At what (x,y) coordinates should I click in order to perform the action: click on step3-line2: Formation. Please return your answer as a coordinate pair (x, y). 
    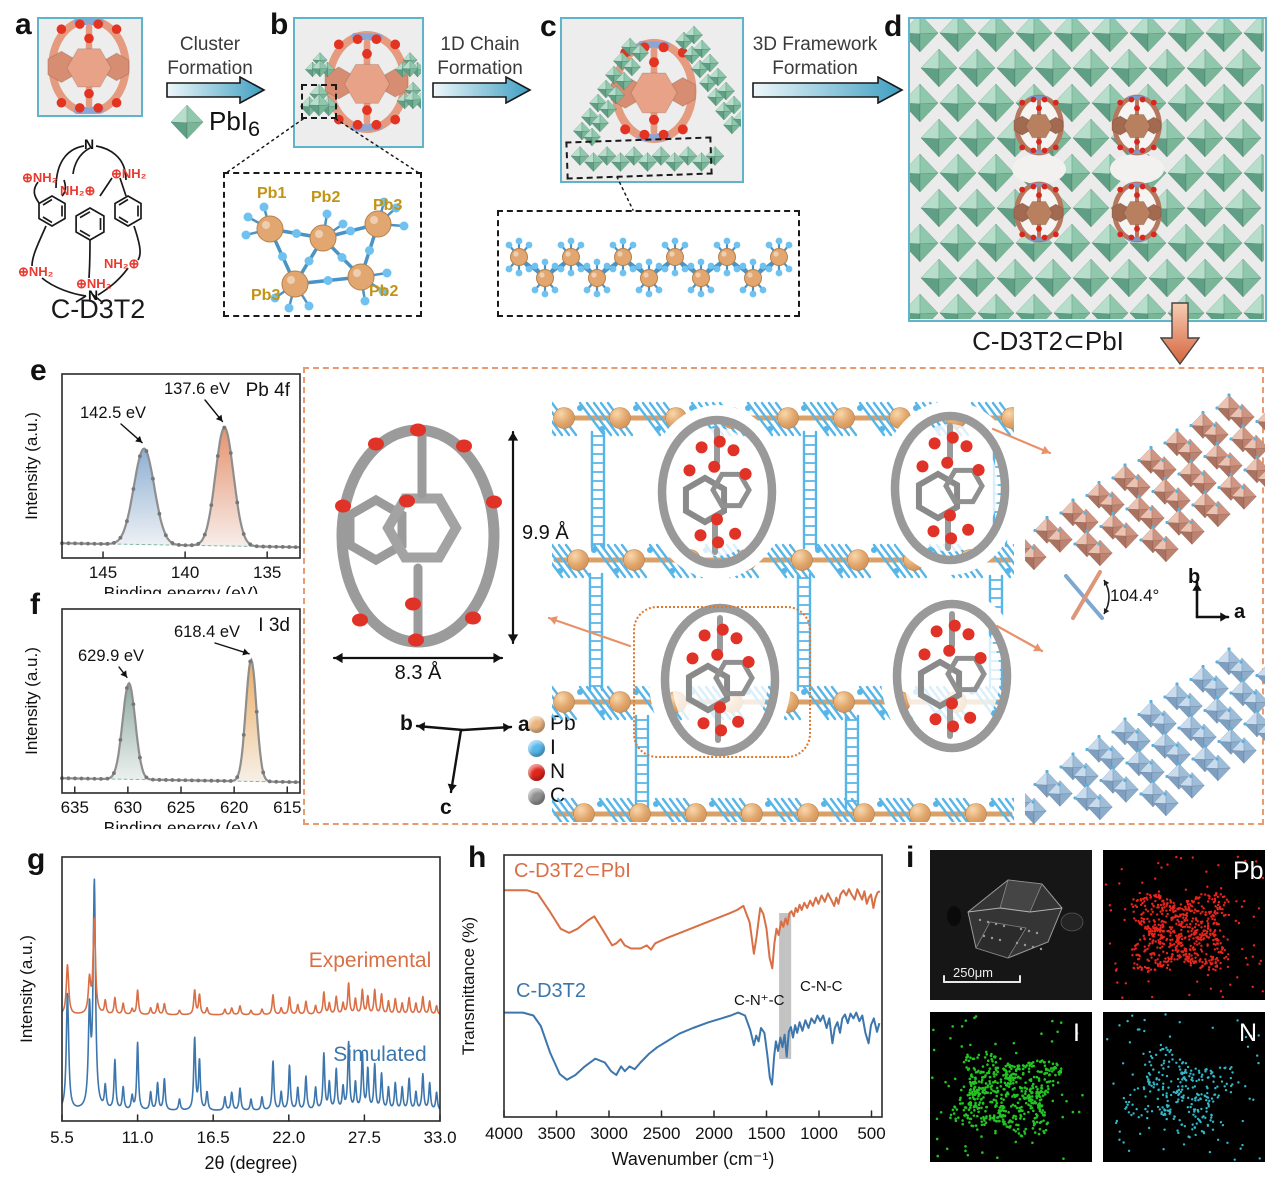
    Looking at the image, I should click on (815, 68).